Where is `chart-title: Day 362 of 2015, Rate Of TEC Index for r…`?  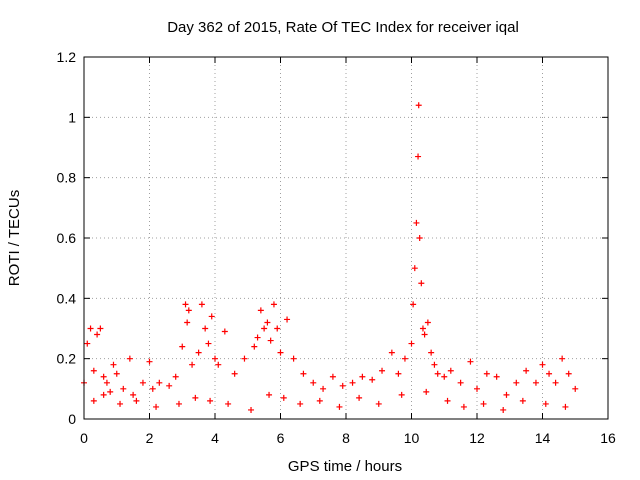
chart-title: Day 362 of 2015, Rate Of TEC Index for r… is located at coordinates (343, 27).